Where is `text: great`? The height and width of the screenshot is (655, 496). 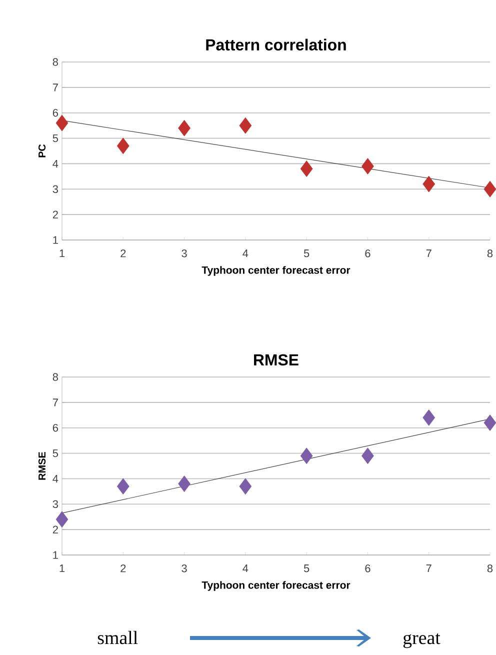
text: great is located at coordinates (421, 640).